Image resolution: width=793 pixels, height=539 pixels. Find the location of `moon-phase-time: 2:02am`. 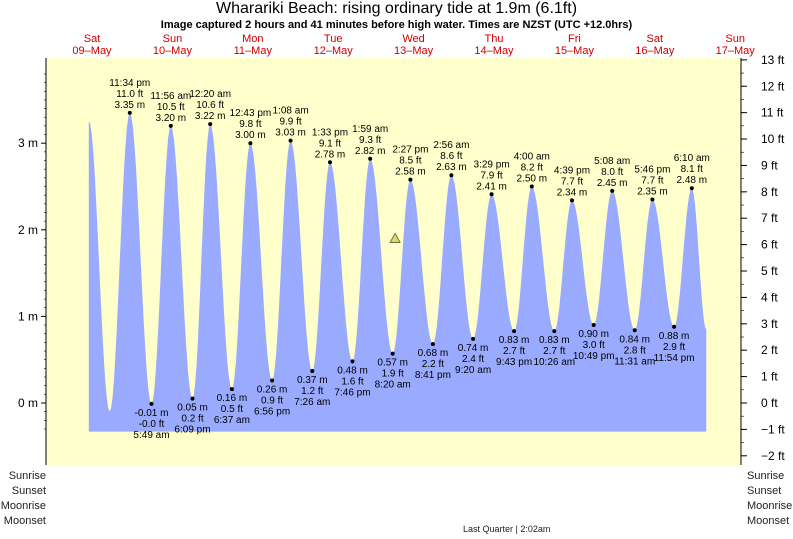

moon-phase-time: 2:02am is located at coordinates (535, 529).